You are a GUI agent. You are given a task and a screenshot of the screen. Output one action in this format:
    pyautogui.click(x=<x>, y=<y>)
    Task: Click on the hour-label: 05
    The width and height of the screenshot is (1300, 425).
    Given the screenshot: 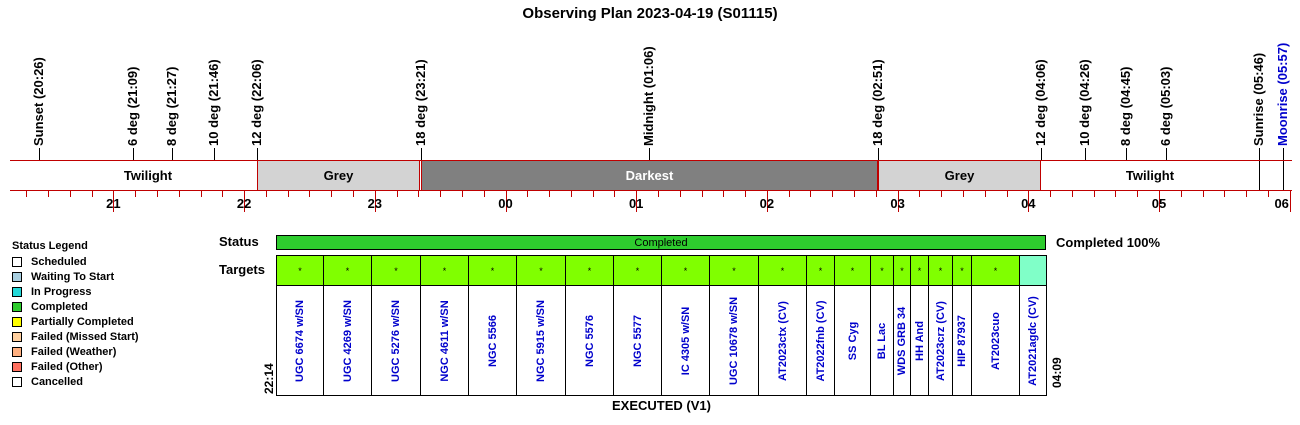 What is the action you would take?
    pyautogui.click(x=1159, y=203)
    